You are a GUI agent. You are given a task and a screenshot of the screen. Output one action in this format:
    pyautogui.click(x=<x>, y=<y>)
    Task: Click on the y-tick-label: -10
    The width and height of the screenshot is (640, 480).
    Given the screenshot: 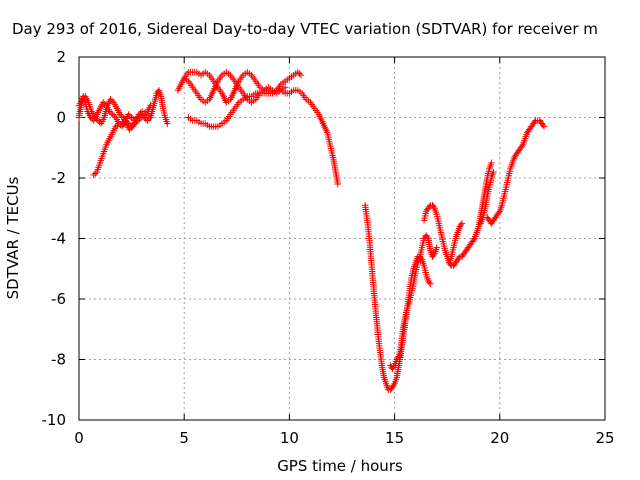 What is the action you would take?
    pyautogui.click(x=54, y=420)
    